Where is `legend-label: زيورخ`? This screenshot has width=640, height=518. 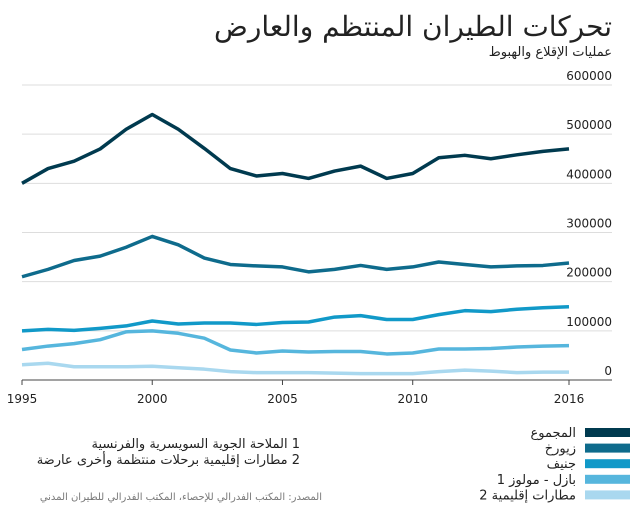
legend-label: زيورخ is located at coordinates (560, 449).